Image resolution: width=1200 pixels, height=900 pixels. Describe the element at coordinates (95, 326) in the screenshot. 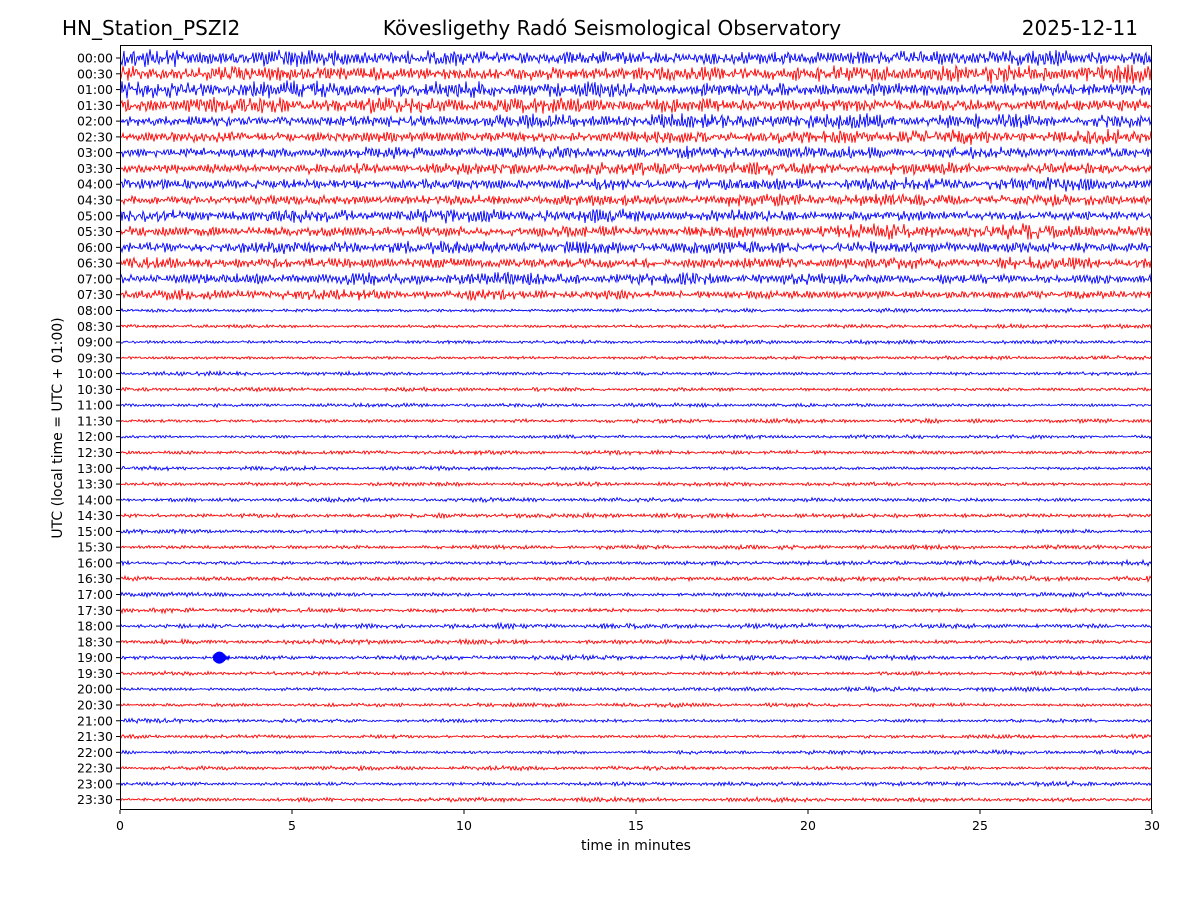

I see `y-tick-label: 08:30` at that location.